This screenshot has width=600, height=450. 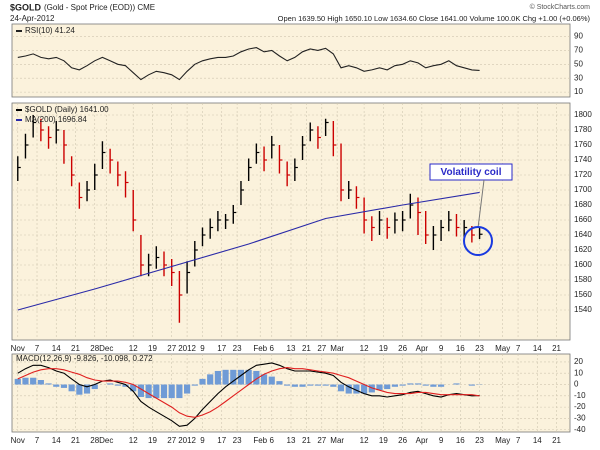 What do you see at coordinates (583, 234) in the screenshot?
I see `y-tick-label: 1640` at bounding box center [583, 234].